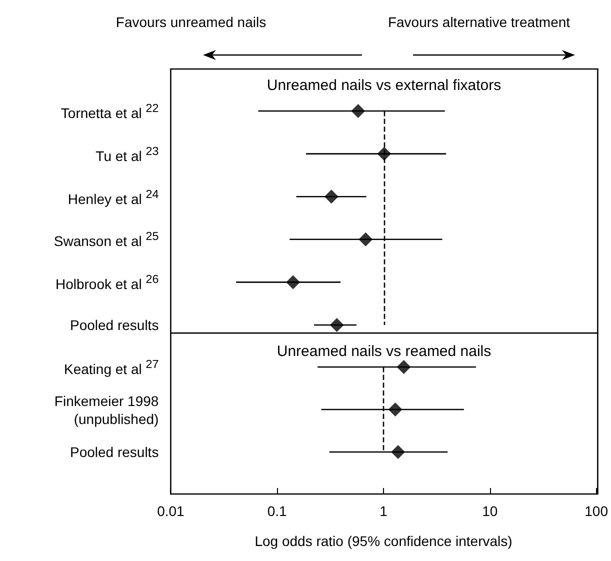  Describe the element at coordinates (383, 541) in the screenshot. I see `x-axis-title: Log odds ratio (95% confidence intervals)` at that location.